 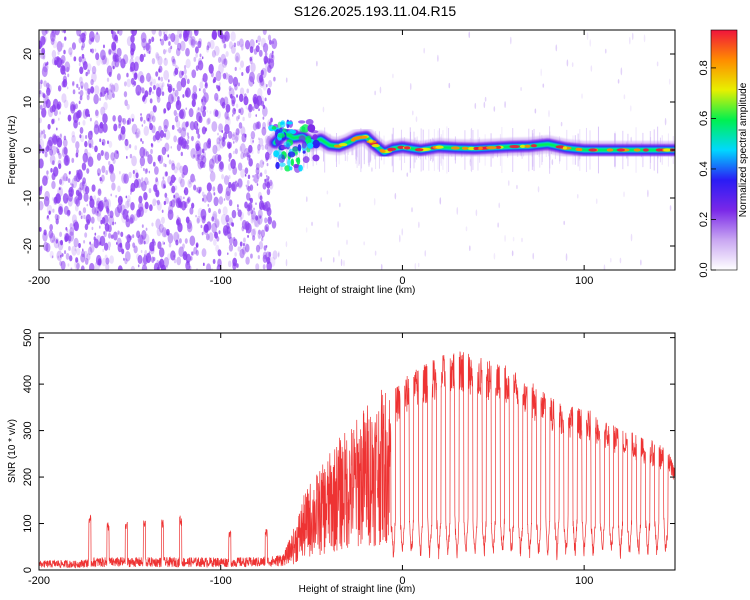 I want to click on colorbar-gradient, so click(x=724, y=150).